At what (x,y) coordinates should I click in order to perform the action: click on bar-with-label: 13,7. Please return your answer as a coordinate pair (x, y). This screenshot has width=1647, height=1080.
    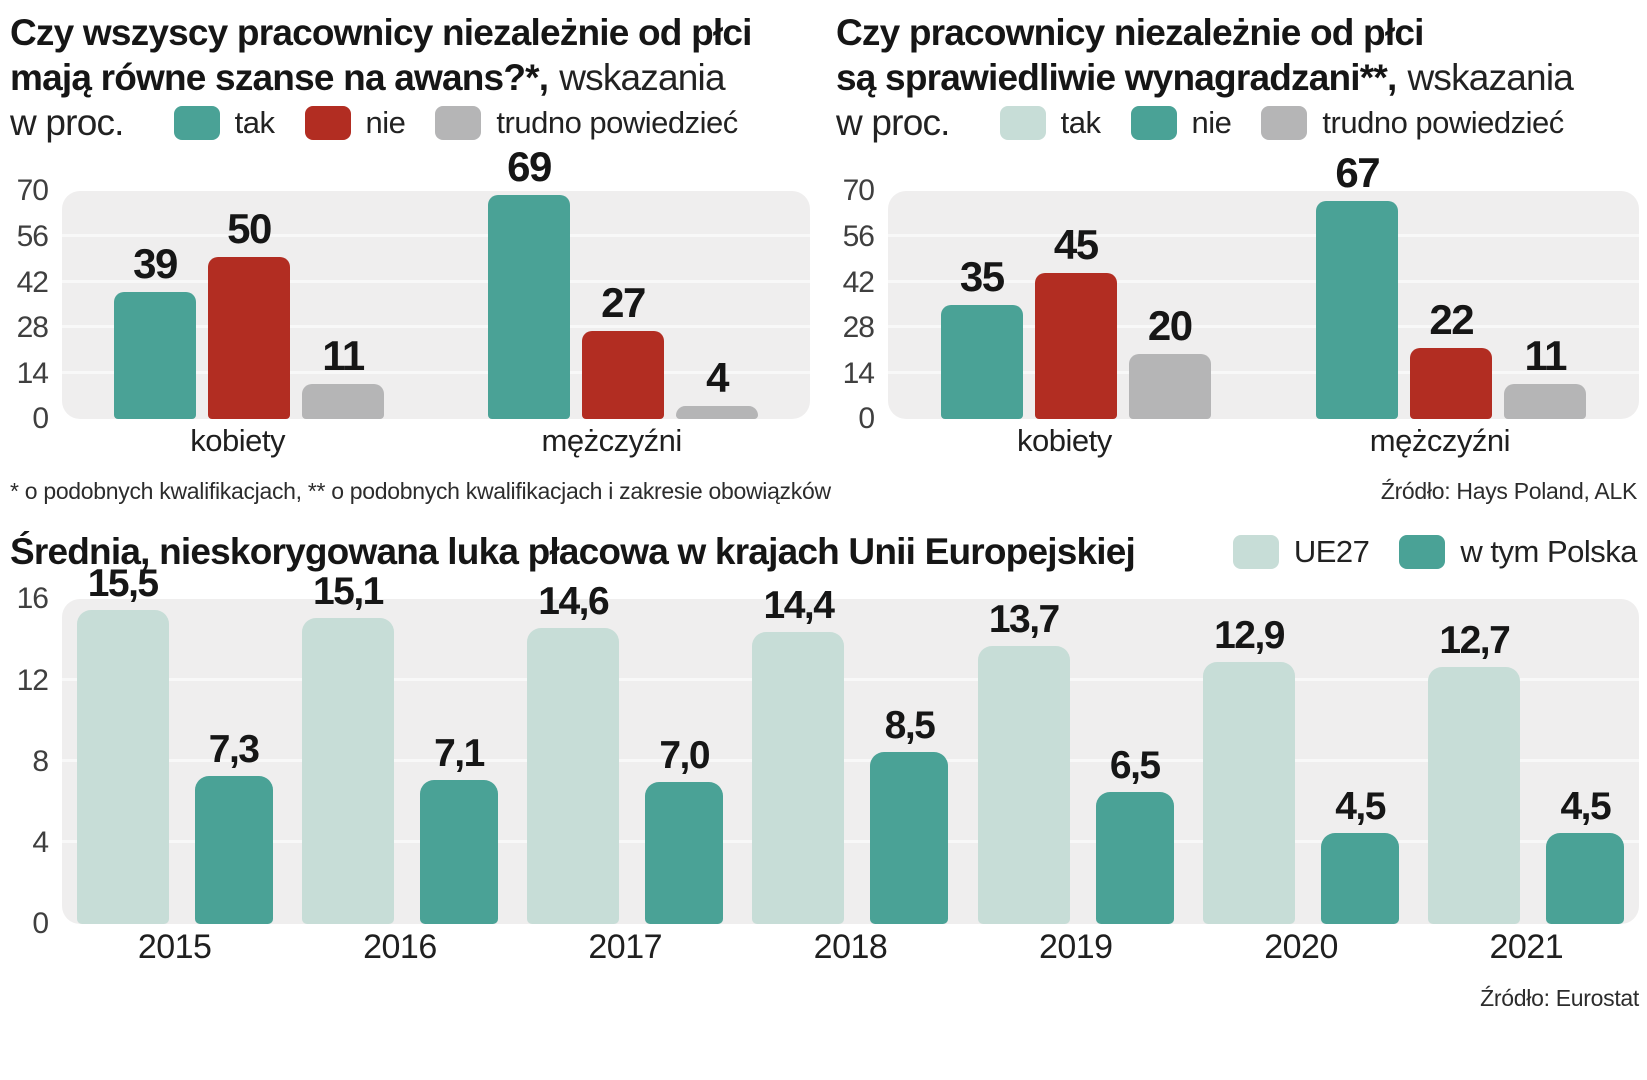
    Looking at the image, I should click on (1023, 761).